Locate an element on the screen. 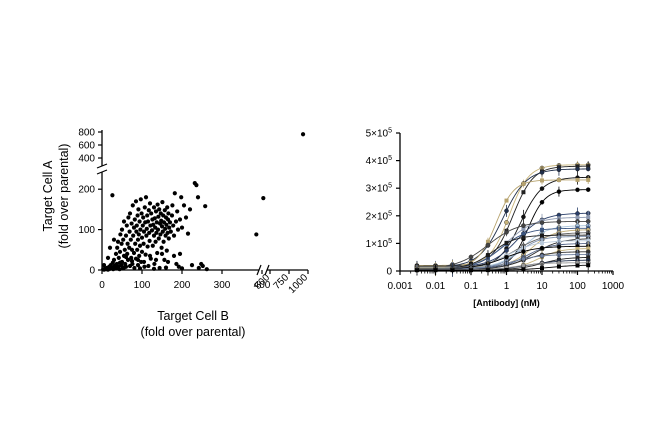 The height and width of the screenshot is (440, 660). scatter-y-tick-label: 200 is located at coordinates (86, 190).